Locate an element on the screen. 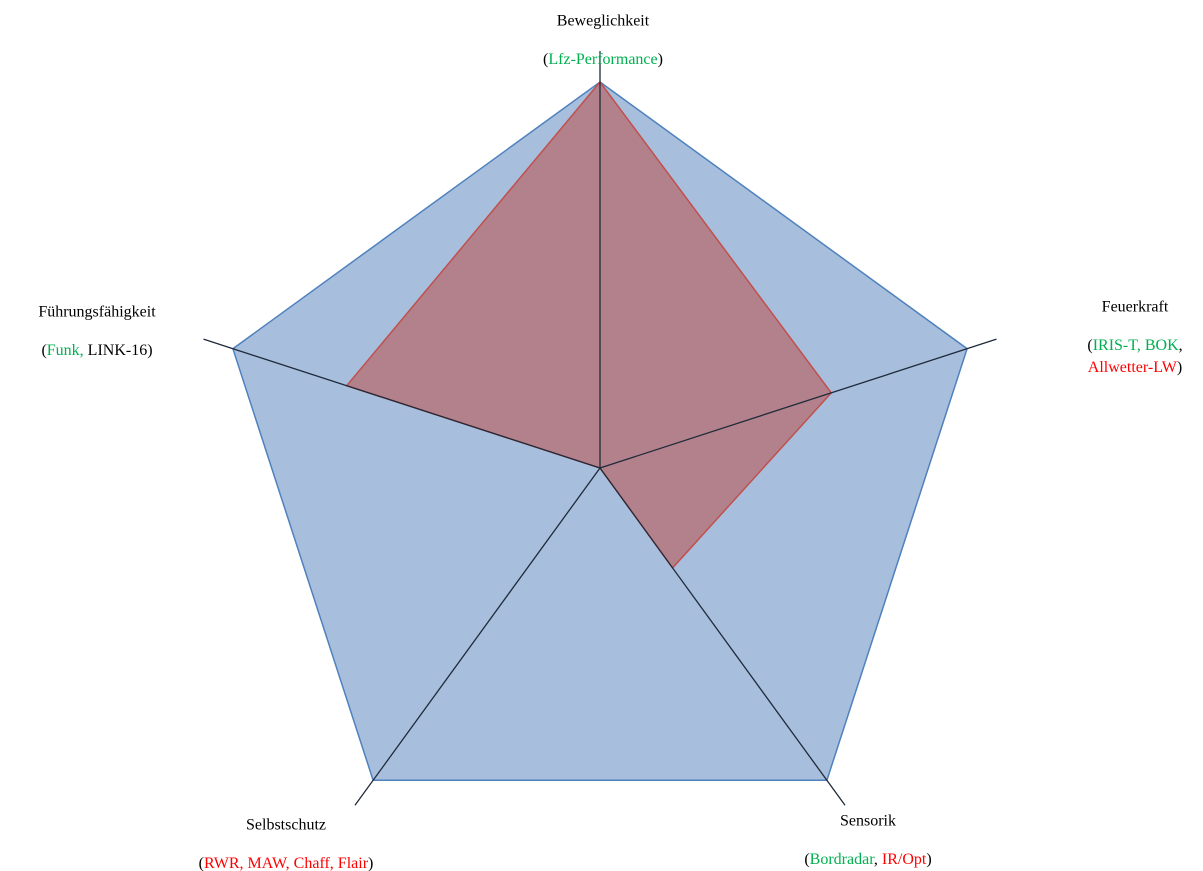  axis-detail: (Funk, LINK-16) is located at coordinates (96, 350).